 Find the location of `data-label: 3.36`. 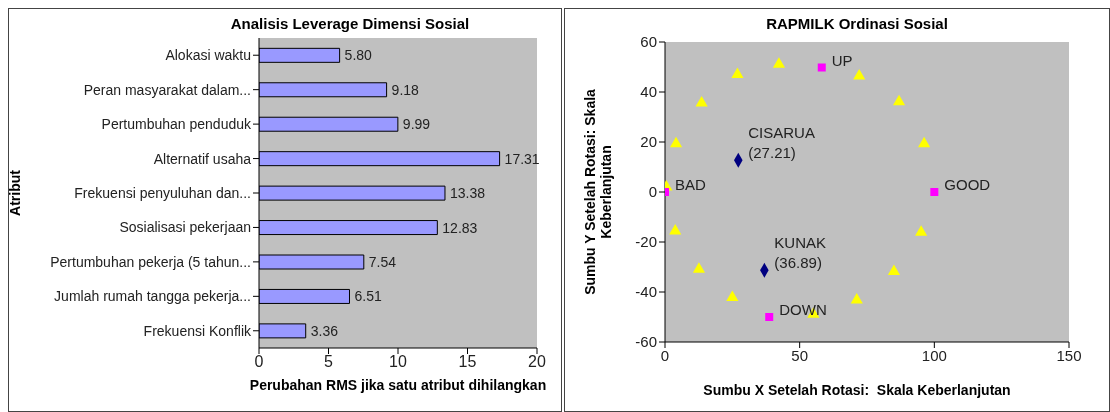

data-label: 3.36 is located at coordinates (324, 330).